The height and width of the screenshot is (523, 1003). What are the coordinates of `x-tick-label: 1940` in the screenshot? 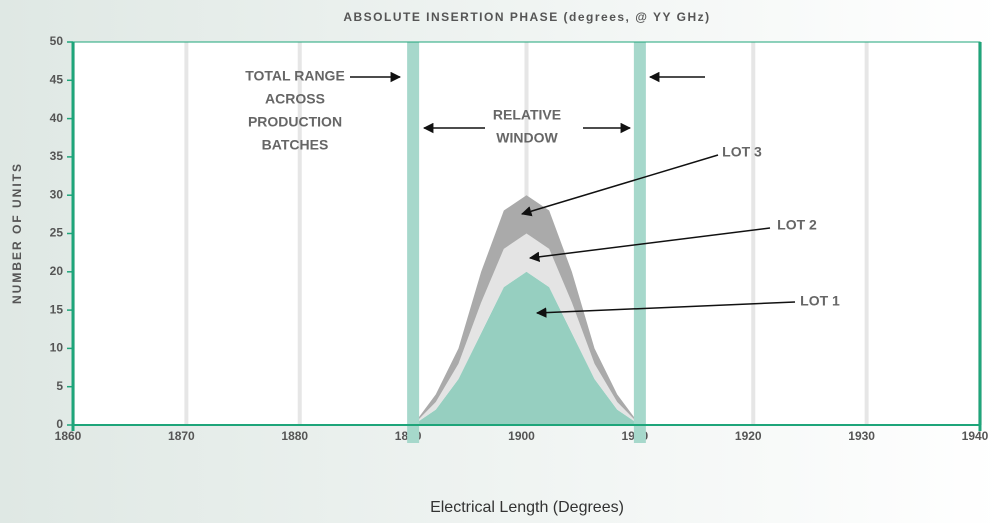 It's located at (975, 436).